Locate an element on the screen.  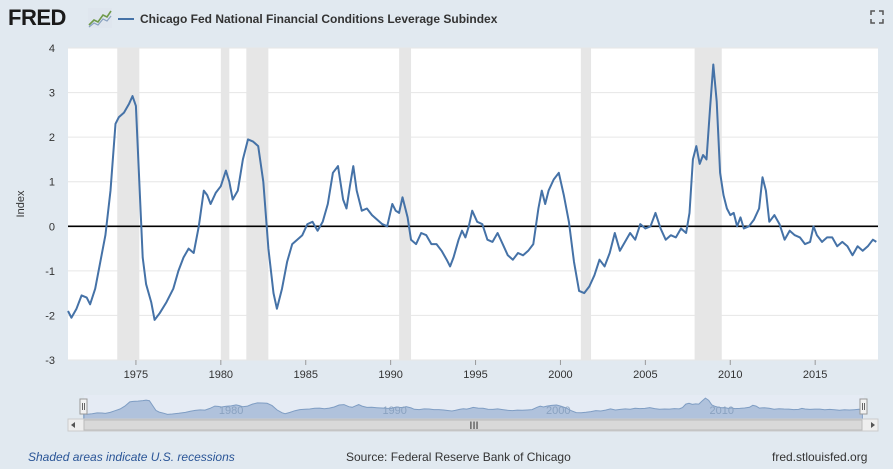
x-tick-label: 1975 is located at coordinates (136, 375).